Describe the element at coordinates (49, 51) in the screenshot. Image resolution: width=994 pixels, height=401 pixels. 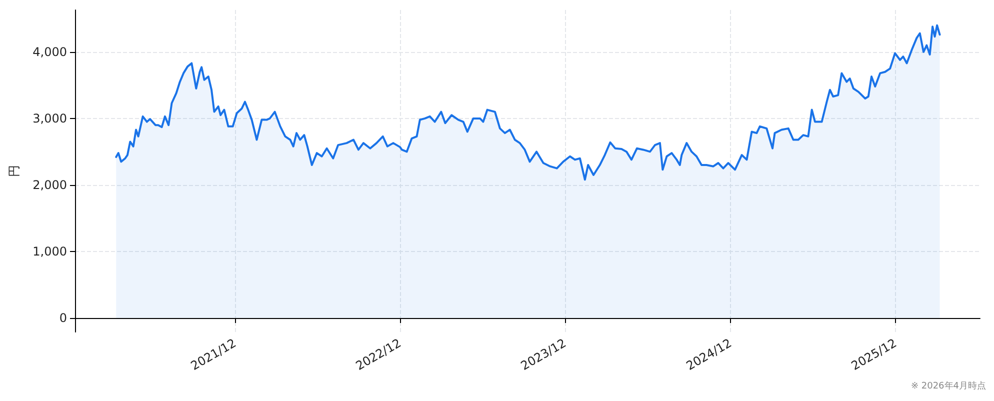
I see `y-tick-label: 4,000` at that location.